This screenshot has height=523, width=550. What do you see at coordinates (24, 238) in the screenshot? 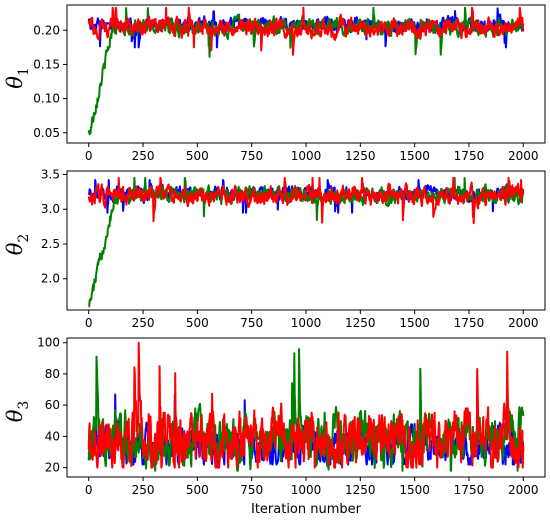
I see `y-axis-label-subscript: 2` at bounding box center [24, 238].